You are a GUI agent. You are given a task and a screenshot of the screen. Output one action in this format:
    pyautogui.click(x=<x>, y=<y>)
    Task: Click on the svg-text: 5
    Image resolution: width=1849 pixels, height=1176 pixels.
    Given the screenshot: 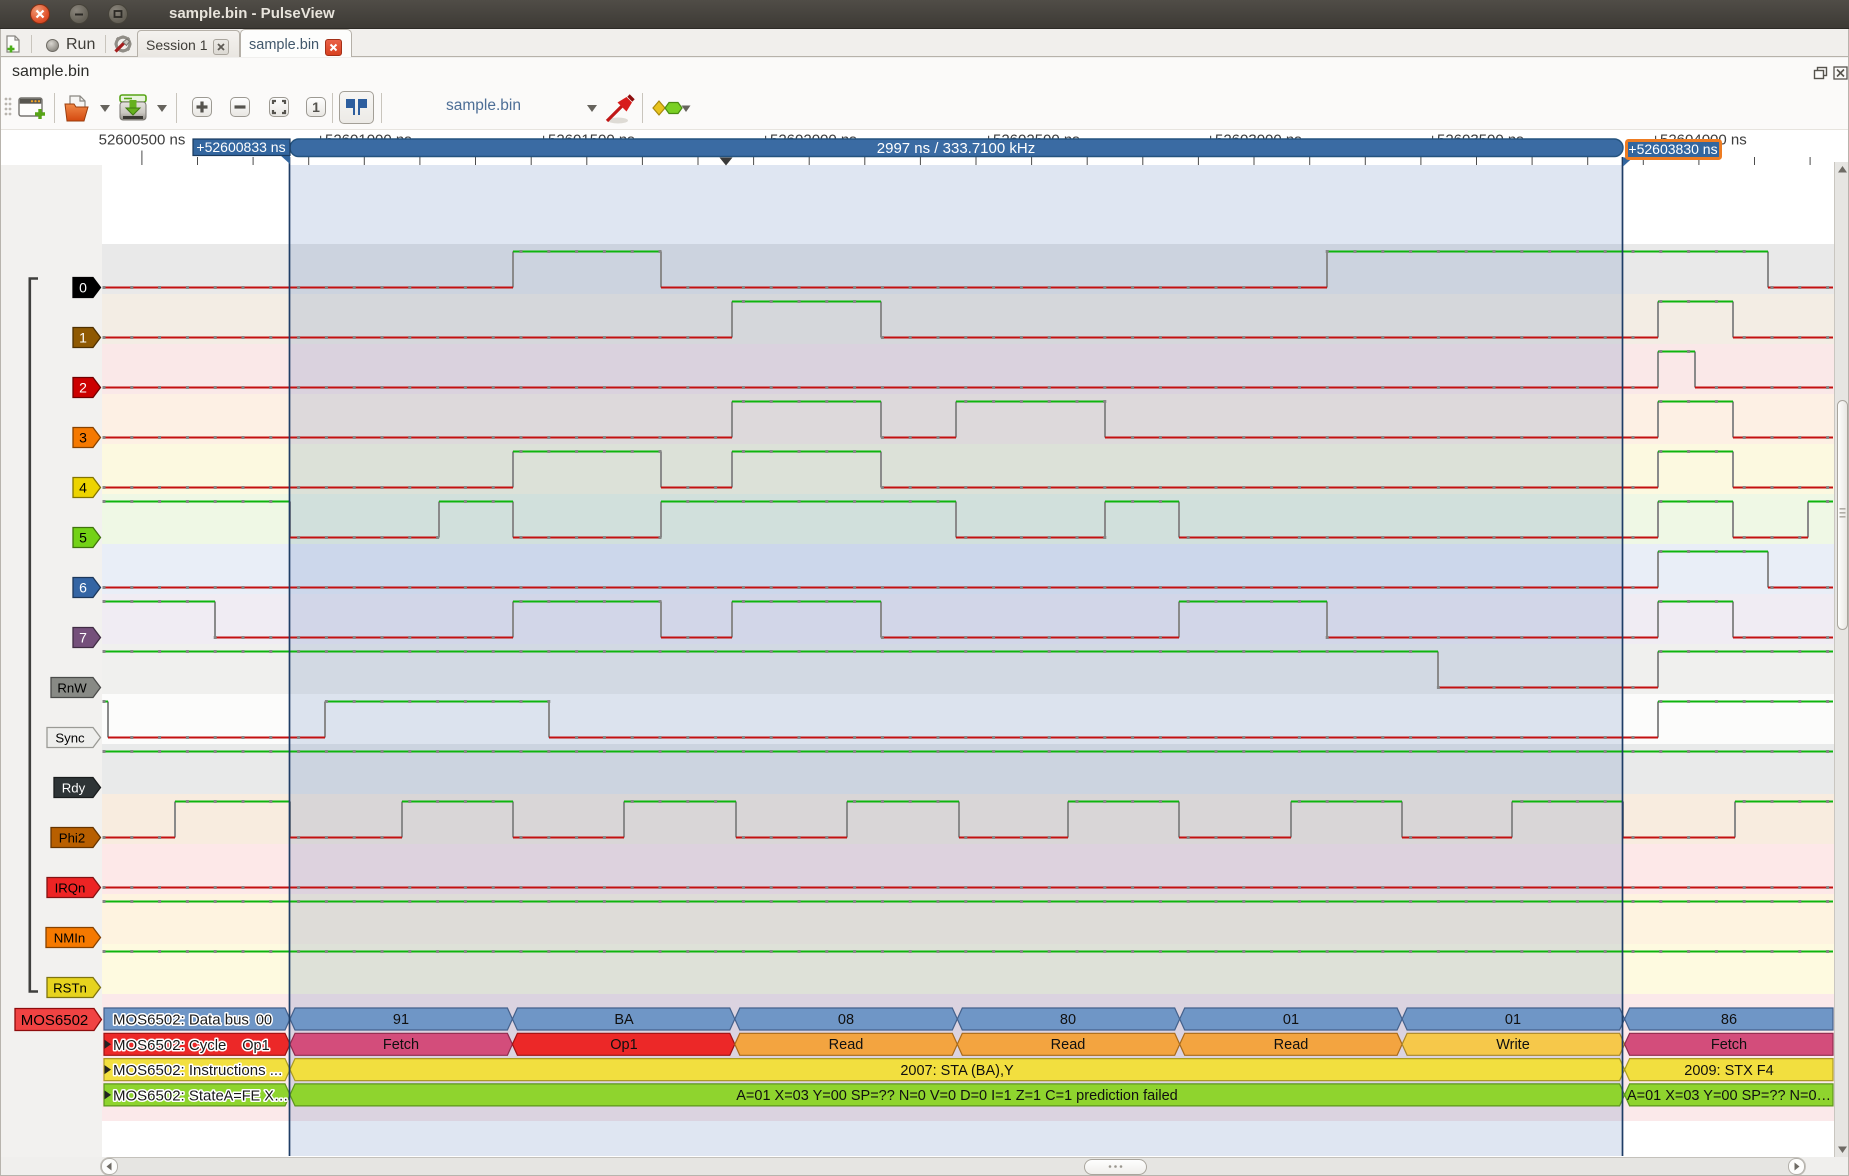 What is the action you would take?
    pyautogui.click(x=83, y=538)
    